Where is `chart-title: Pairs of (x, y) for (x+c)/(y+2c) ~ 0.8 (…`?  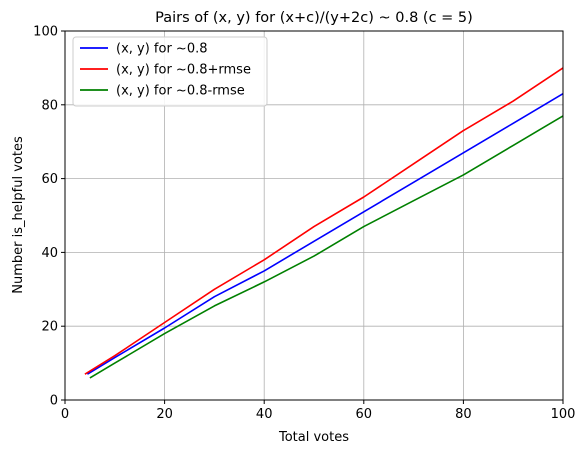 chart-title: Pairs of (x, y) for (x+c)/(y+2c) ~ 0.8 (… is located at coordinates (314, 18).